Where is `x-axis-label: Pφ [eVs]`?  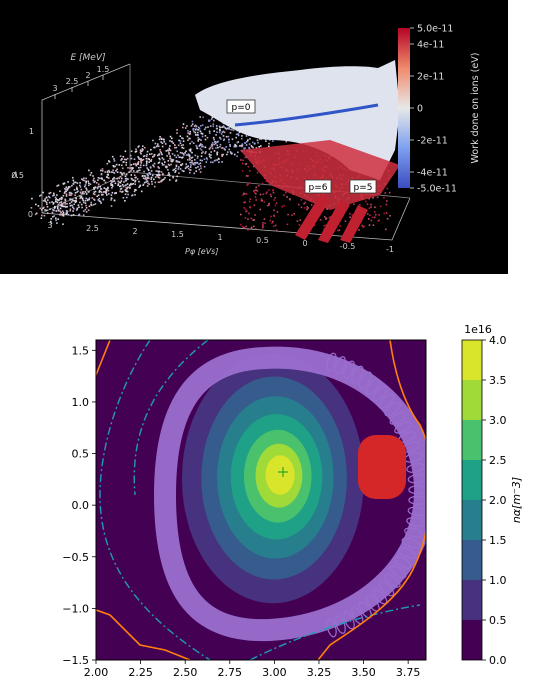 x-axis-label: Pφ [eVs] is located at coordinates (201, 251).